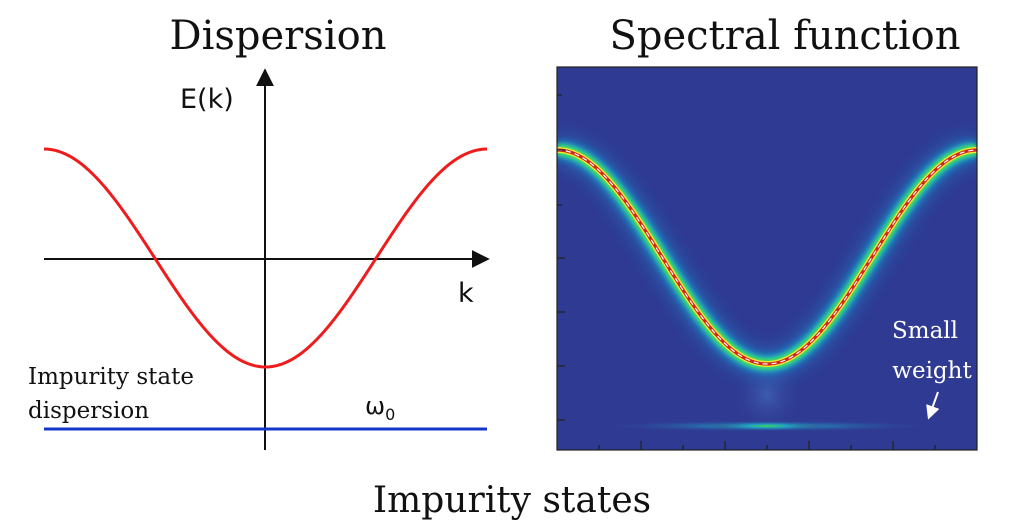  I want to click on small-weight-label-line2: weight, so click(932, 371).